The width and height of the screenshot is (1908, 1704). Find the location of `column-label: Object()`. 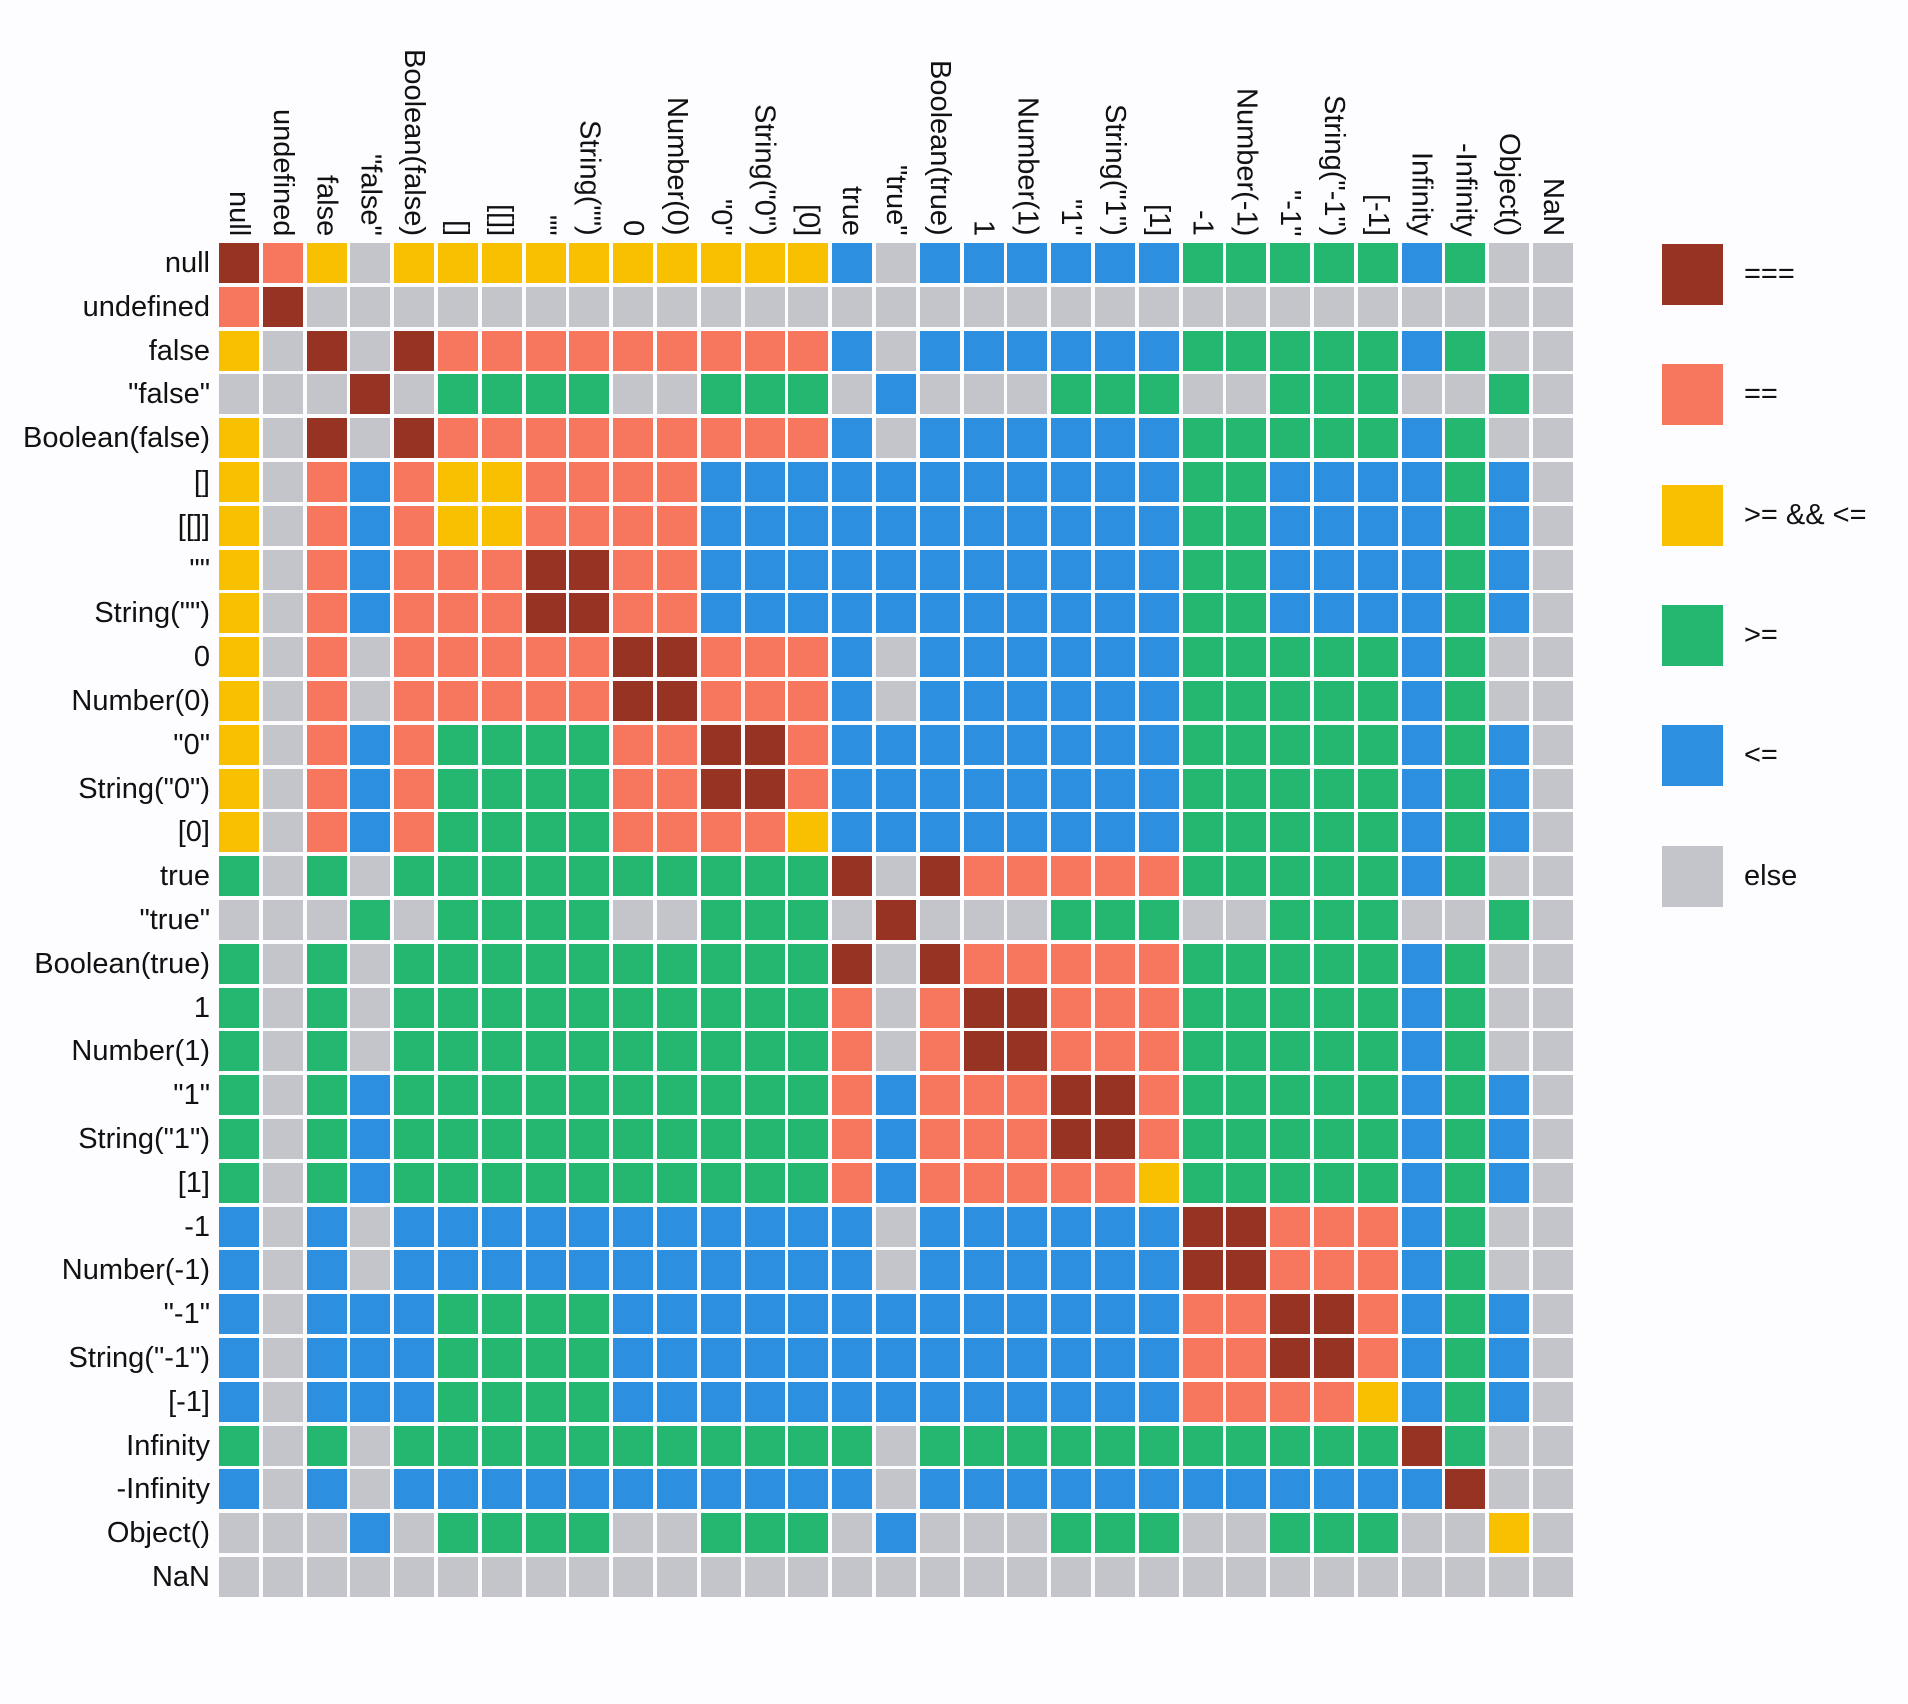

column-label: Object() is located at coordinates (1509, 128).